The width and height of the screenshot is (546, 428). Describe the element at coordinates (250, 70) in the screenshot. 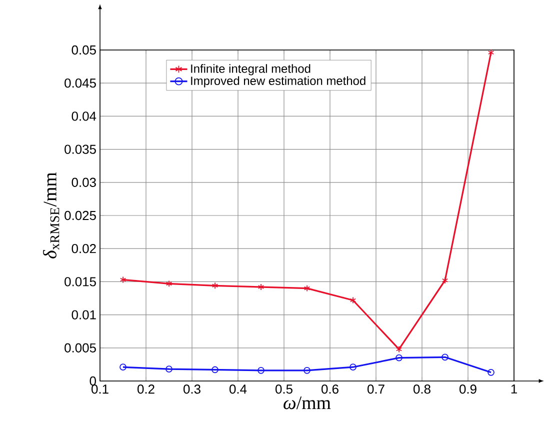

I see `legend-label: Infinite integral method` at that location.